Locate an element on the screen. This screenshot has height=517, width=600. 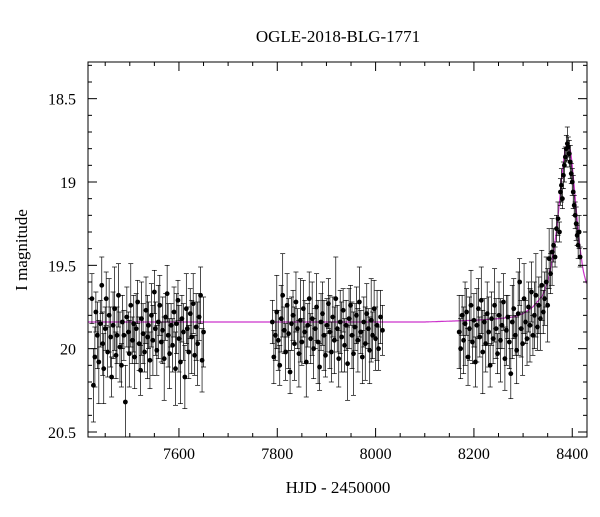
y-tick-label: 20.5 is located at coordinates (62, 433).